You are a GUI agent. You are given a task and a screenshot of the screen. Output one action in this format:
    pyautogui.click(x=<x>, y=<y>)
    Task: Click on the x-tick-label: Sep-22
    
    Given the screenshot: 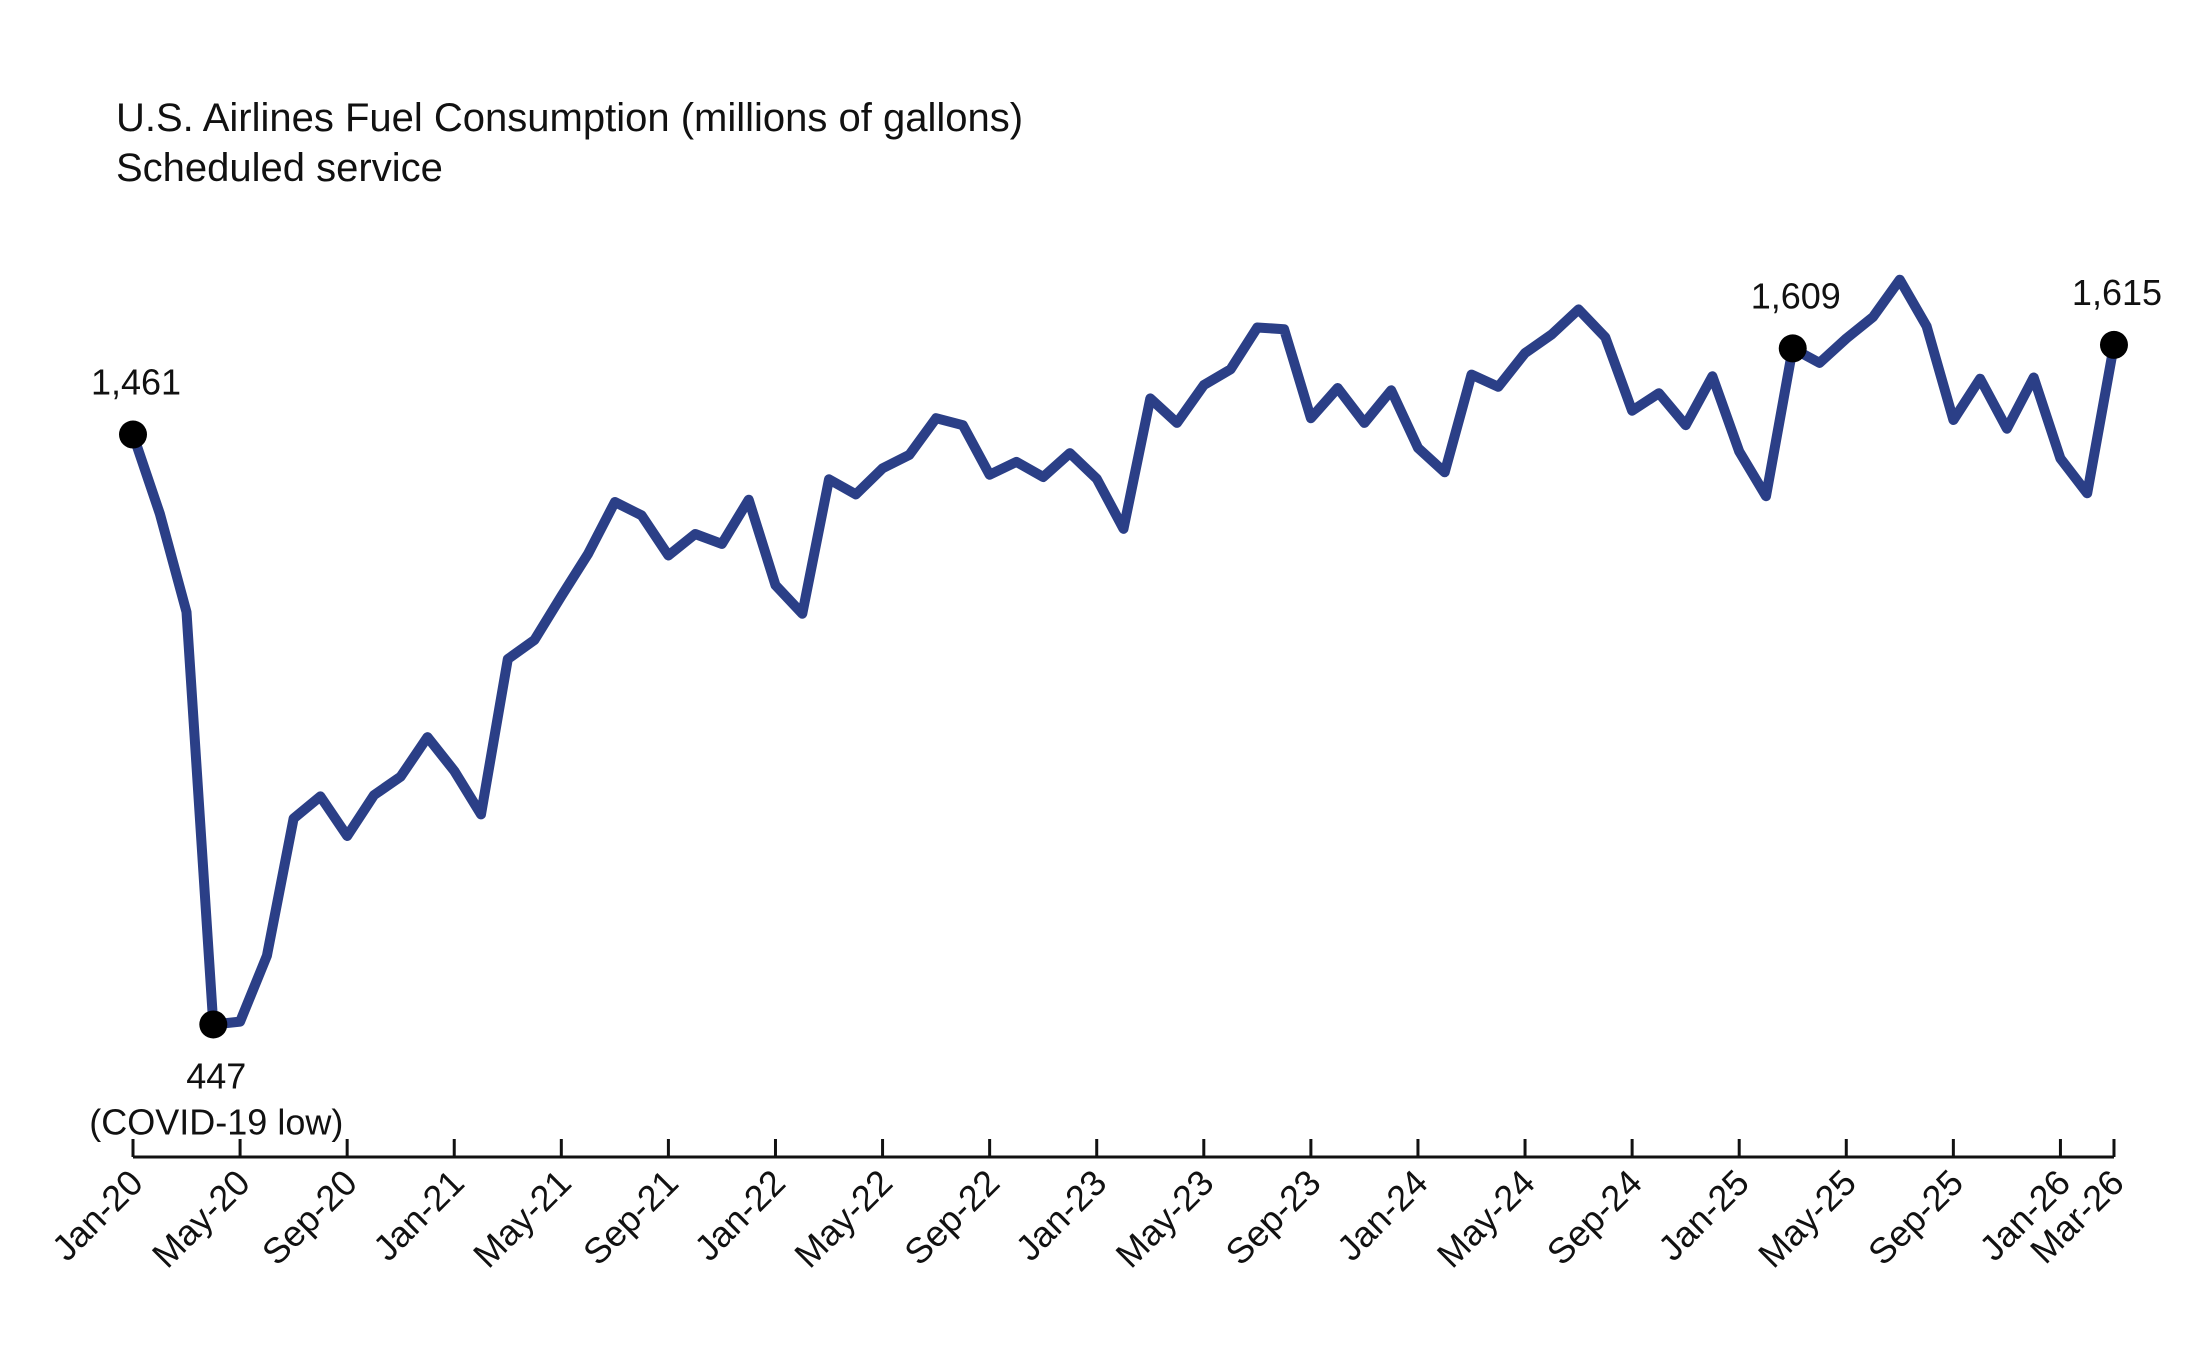 What is the action you would take?
    pyautogui.click(x=951, y=1217)
    